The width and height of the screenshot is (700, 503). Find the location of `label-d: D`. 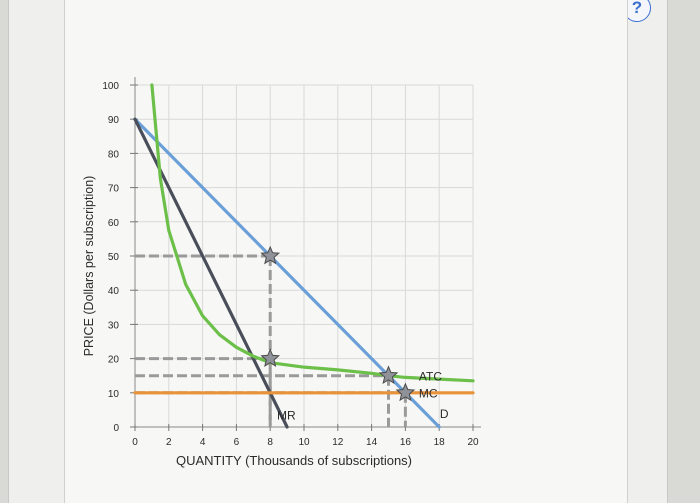

label-d: D is located at coordinates (444, 414).